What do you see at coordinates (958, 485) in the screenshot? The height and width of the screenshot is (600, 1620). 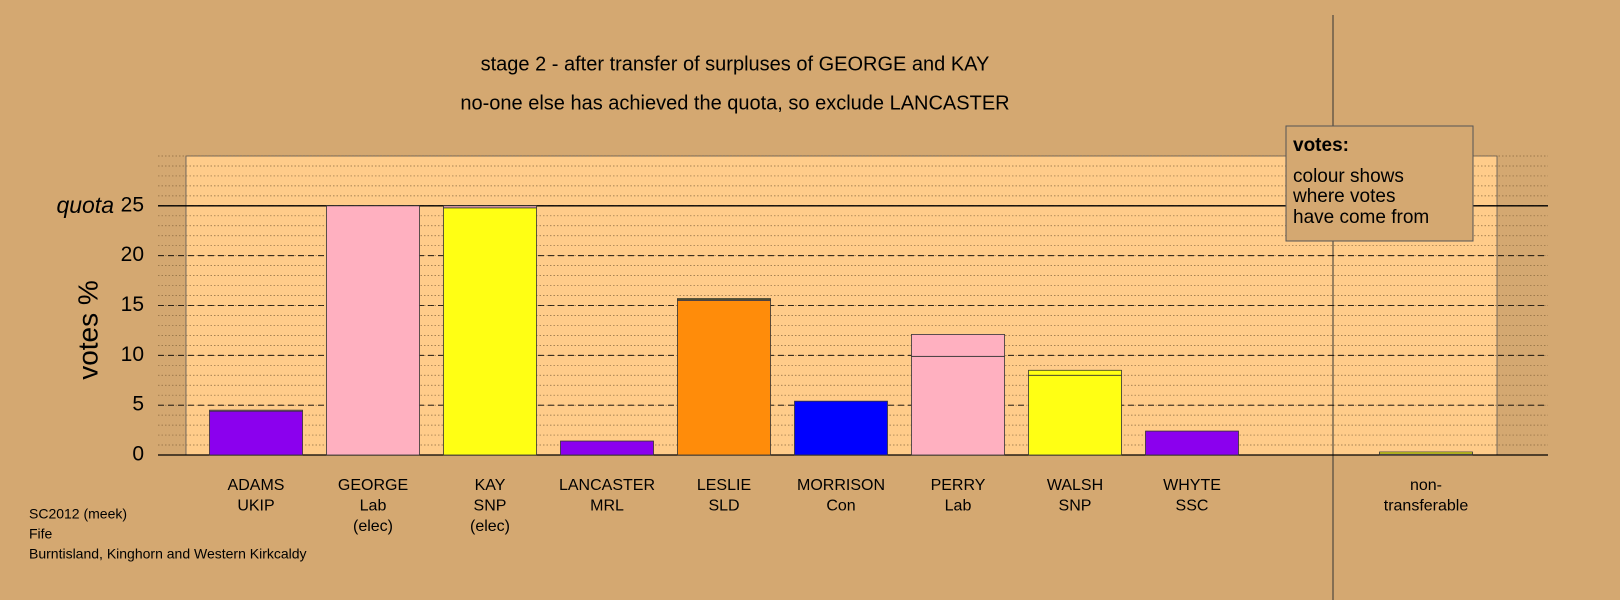 I see `x-tick-label: PERRY` at bounding box center [958, 485].